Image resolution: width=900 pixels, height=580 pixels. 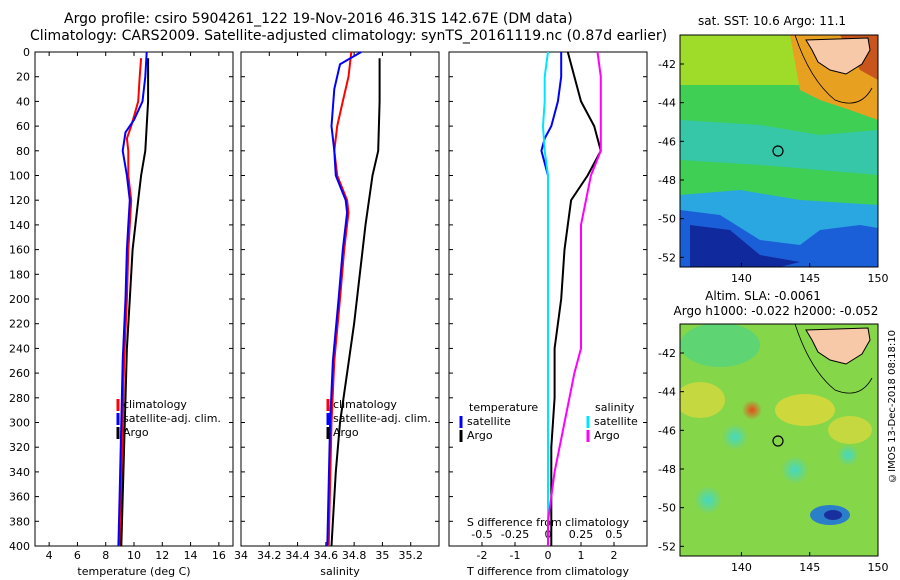 What do you see at coordinates (23, 151) in the screenshot?
I see `depth-tick-label: 80` at bounding box center [23, 151].